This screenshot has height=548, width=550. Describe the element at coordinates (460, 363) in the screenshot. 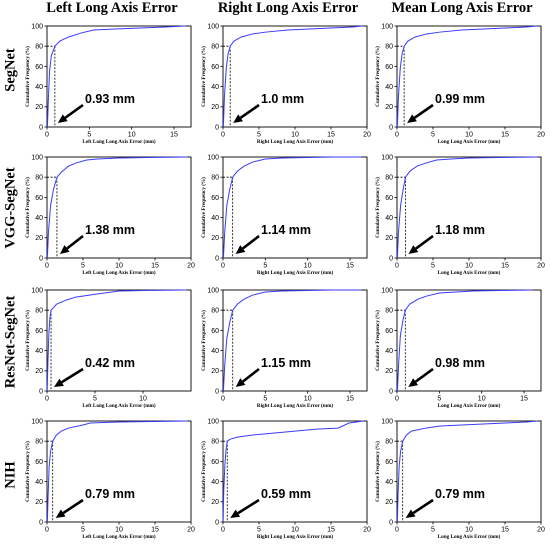

I see `annotation-label: 0.98 mm` at that location.